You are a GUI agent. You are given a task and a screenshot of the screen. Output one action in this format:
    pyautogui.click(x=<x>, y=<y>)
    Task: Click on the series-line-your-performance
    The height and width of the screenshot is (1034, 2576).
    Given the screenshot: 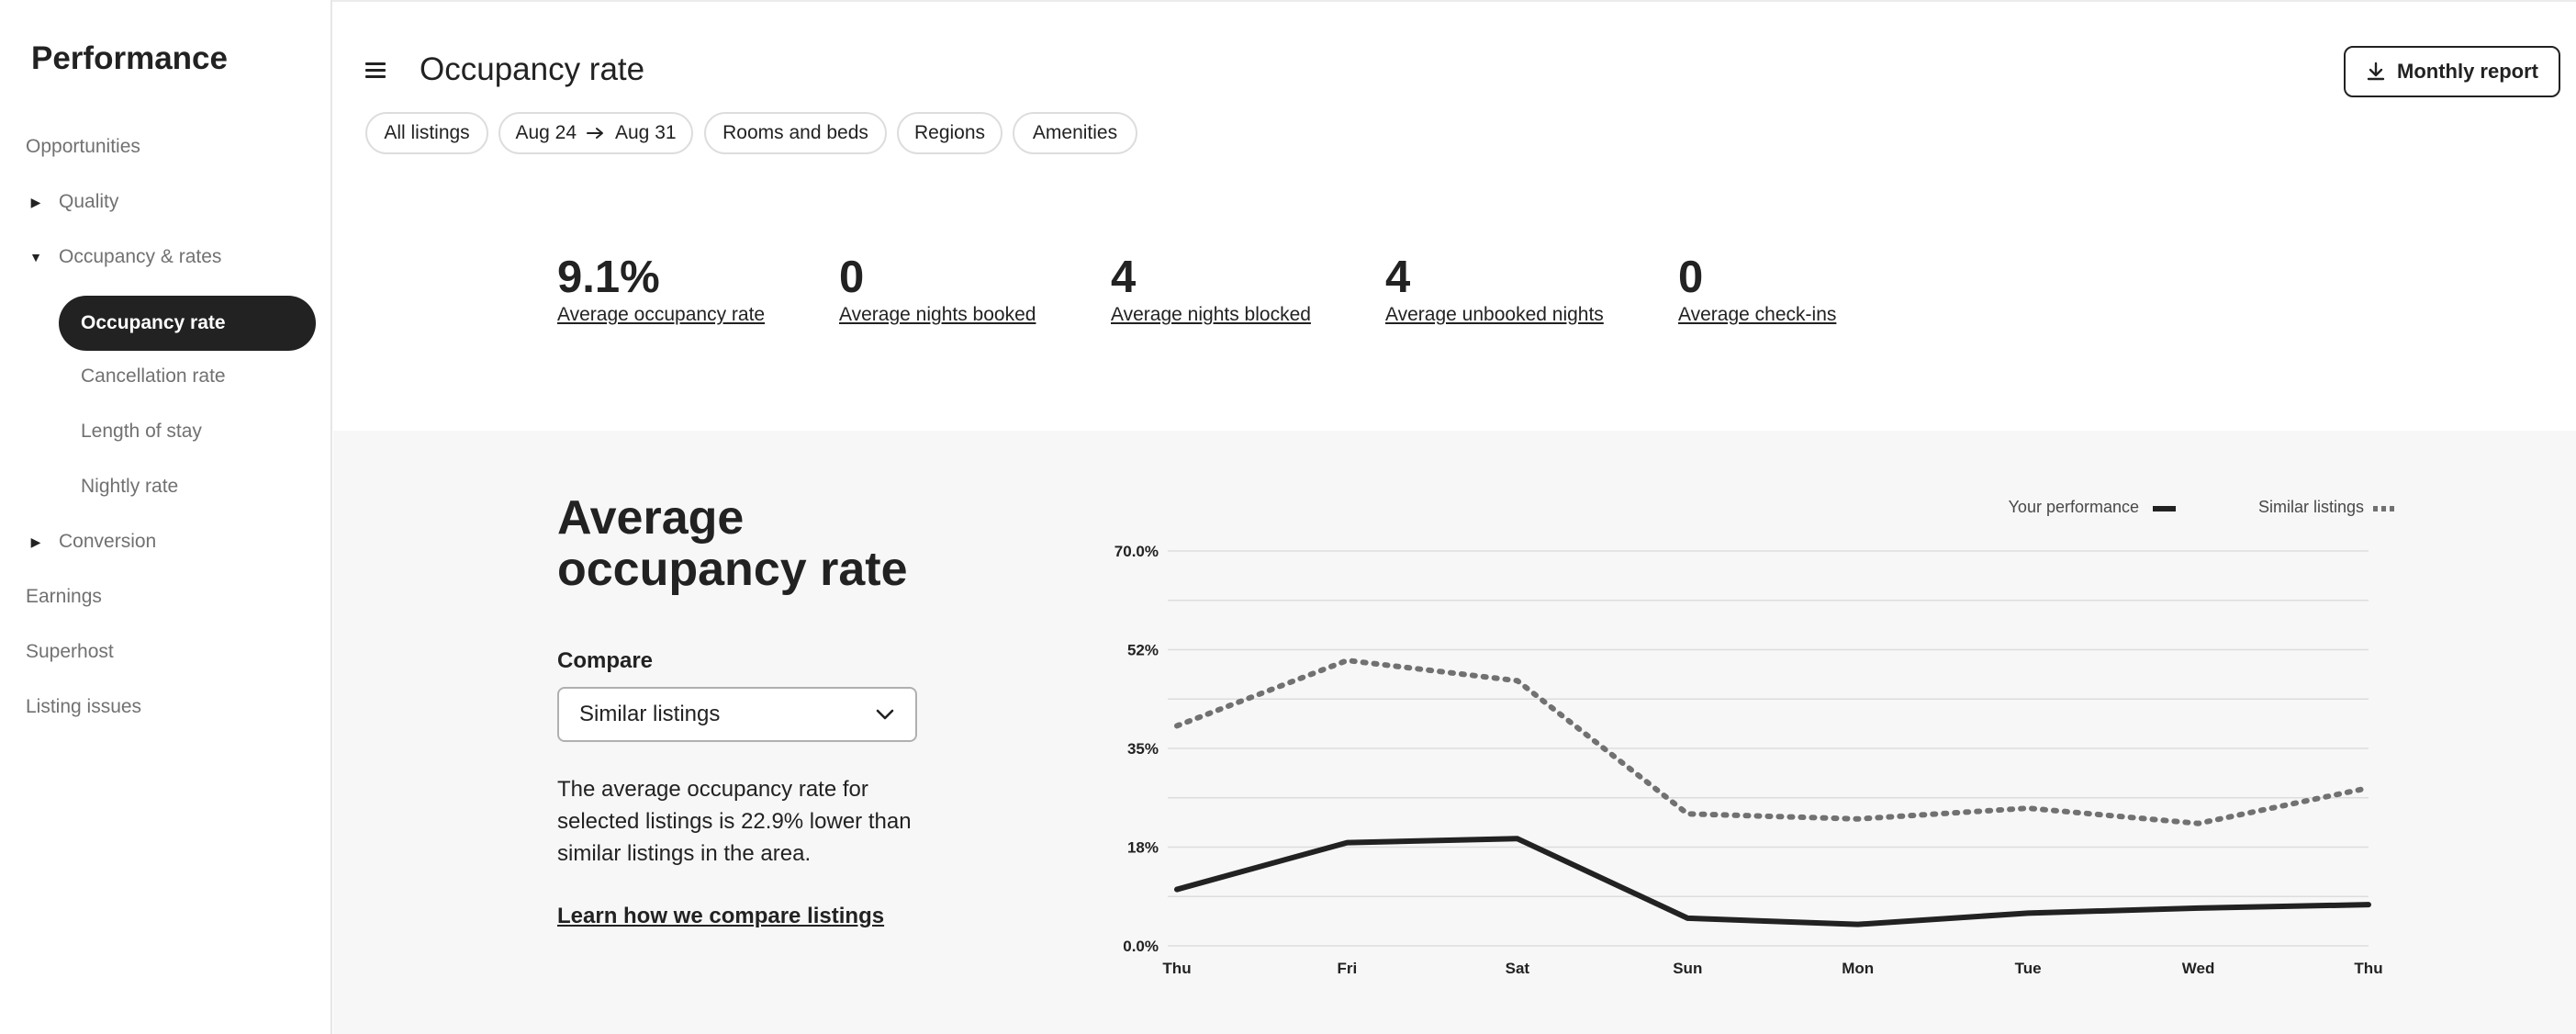 What is the action you would take?
    pyautogui.click(x=1772, y=881)
    